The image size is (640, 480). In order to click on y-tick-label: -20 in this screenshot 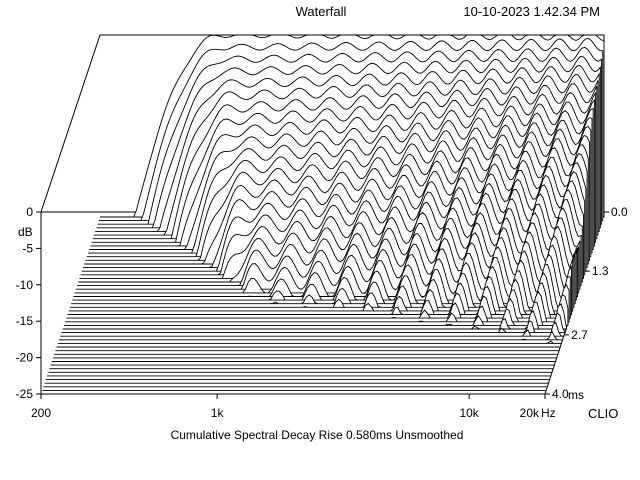, I will do `click(25, 358)`.